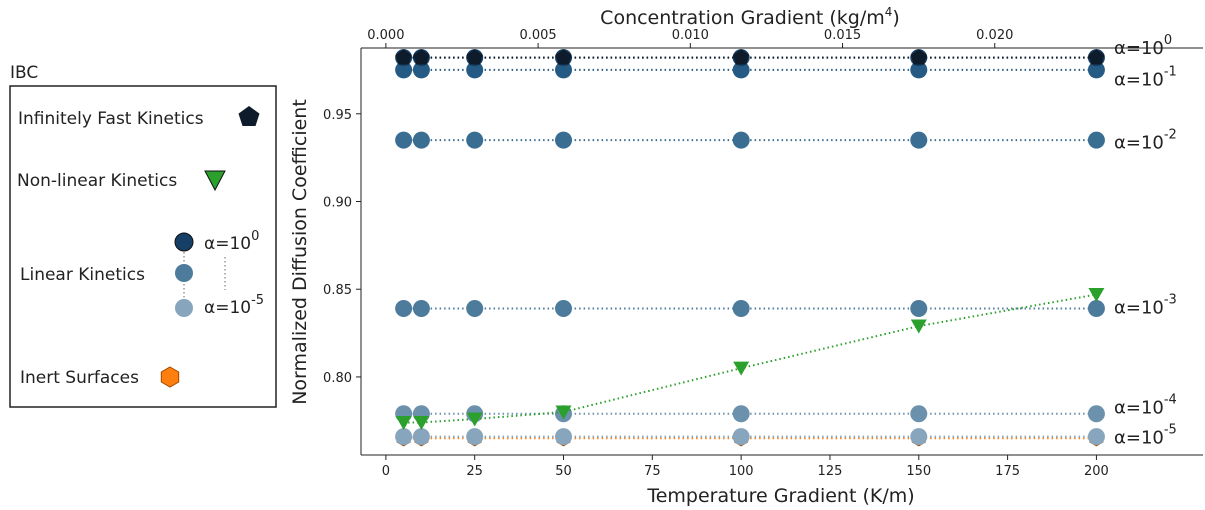  I want to click on fast-series, so click(750, 57).